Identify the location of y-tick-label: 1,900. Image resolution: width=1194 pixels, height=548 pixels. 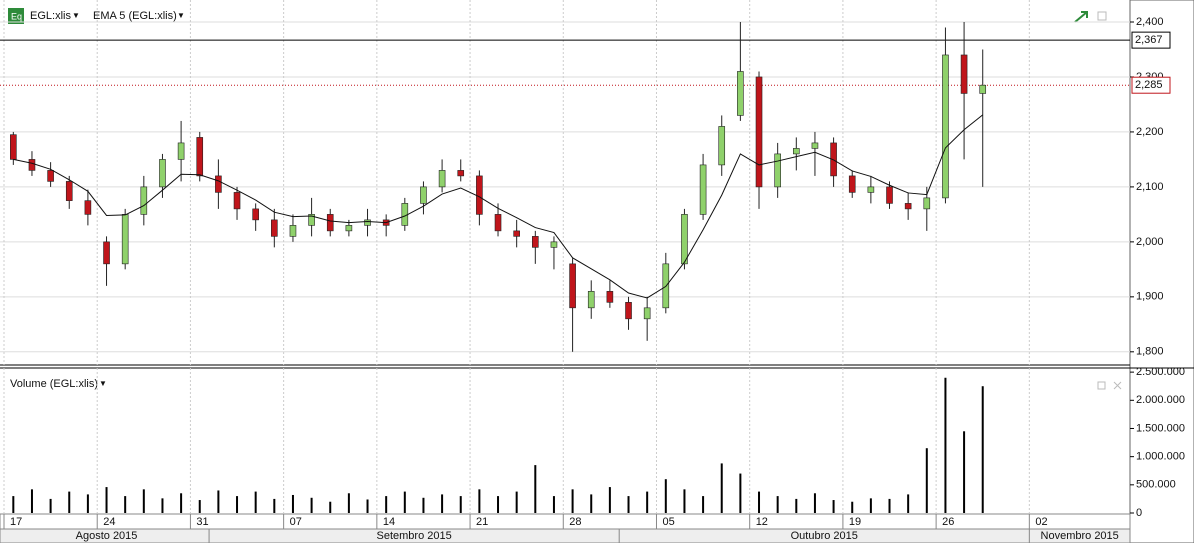
(1150, 297).